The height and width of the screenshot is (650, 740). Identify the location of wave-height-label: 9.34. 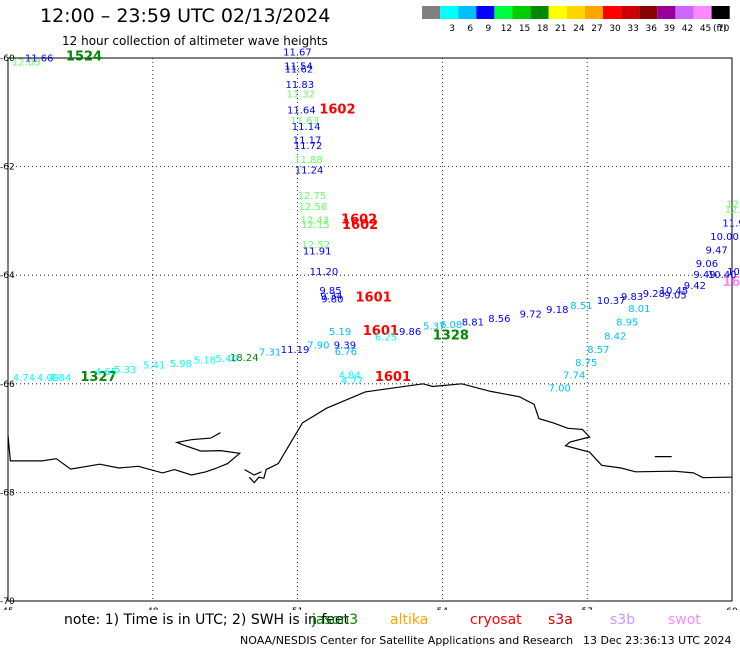
(331, 297).